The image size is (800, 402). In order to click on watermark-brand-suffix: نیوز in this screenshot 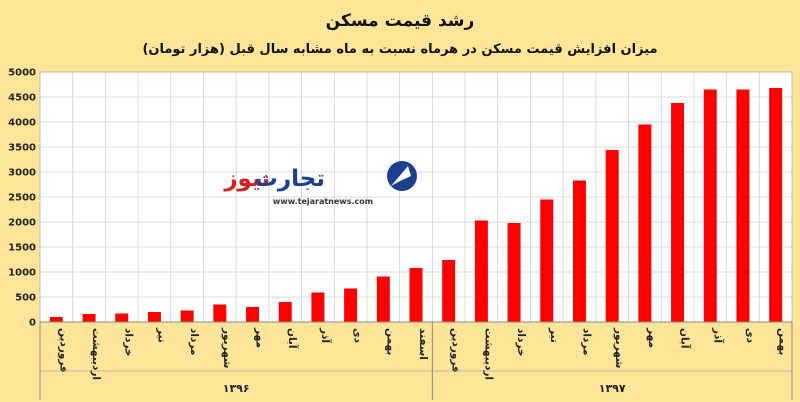, I will do `click(246, 179)`.